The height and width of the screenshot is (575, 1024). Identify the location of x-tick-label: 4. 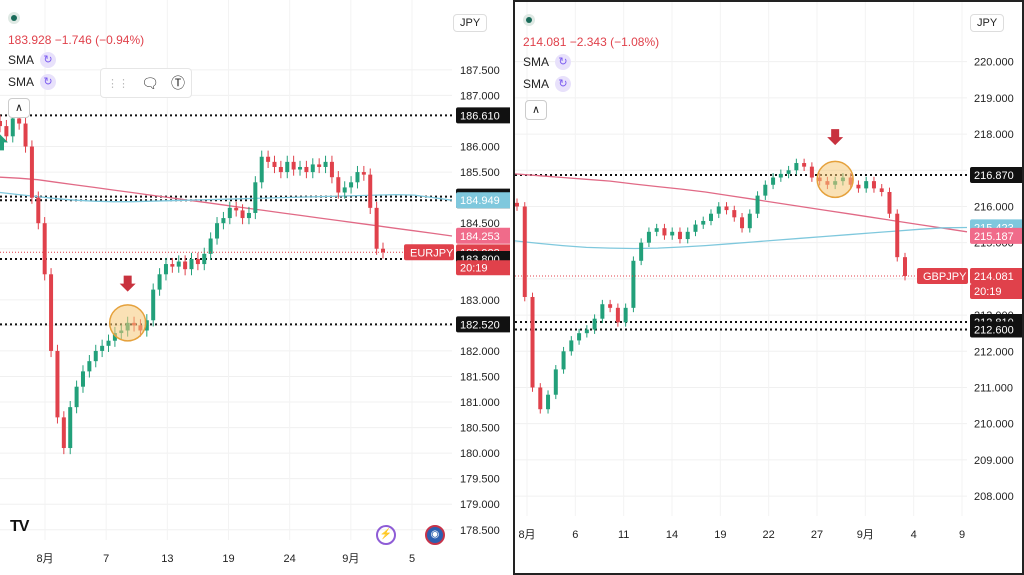
(914, 535).